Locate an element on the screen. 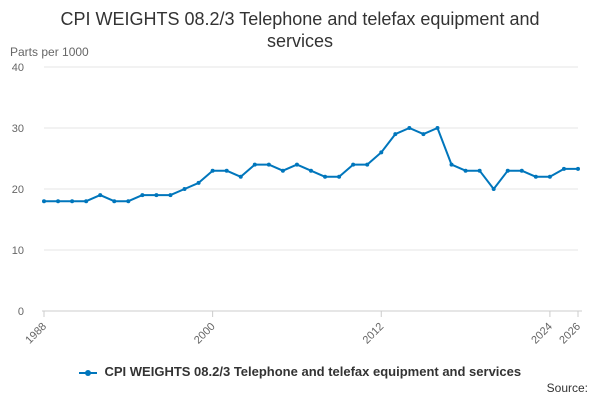  y-tick-labels: 0 10 20 30 40 is located at coordinates (18, 190).